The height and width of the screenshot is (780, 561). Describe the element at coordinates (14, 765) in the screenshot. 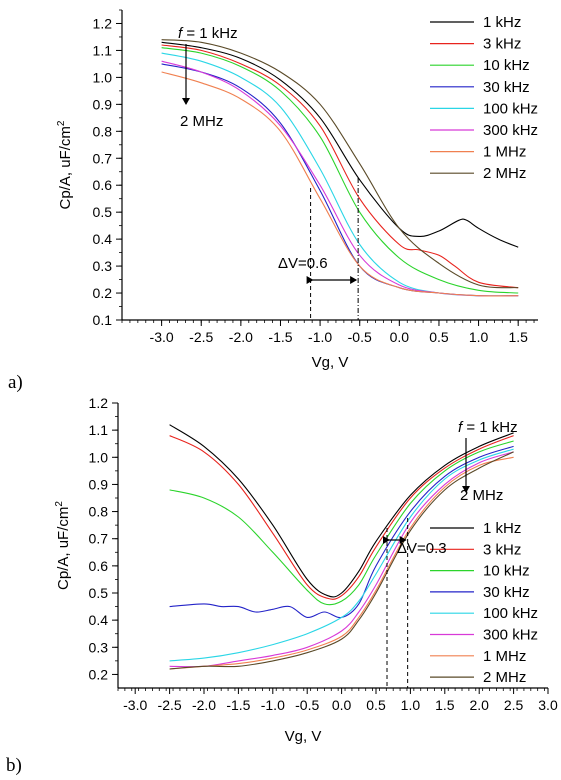

I see `panel-label: b)` at that location.